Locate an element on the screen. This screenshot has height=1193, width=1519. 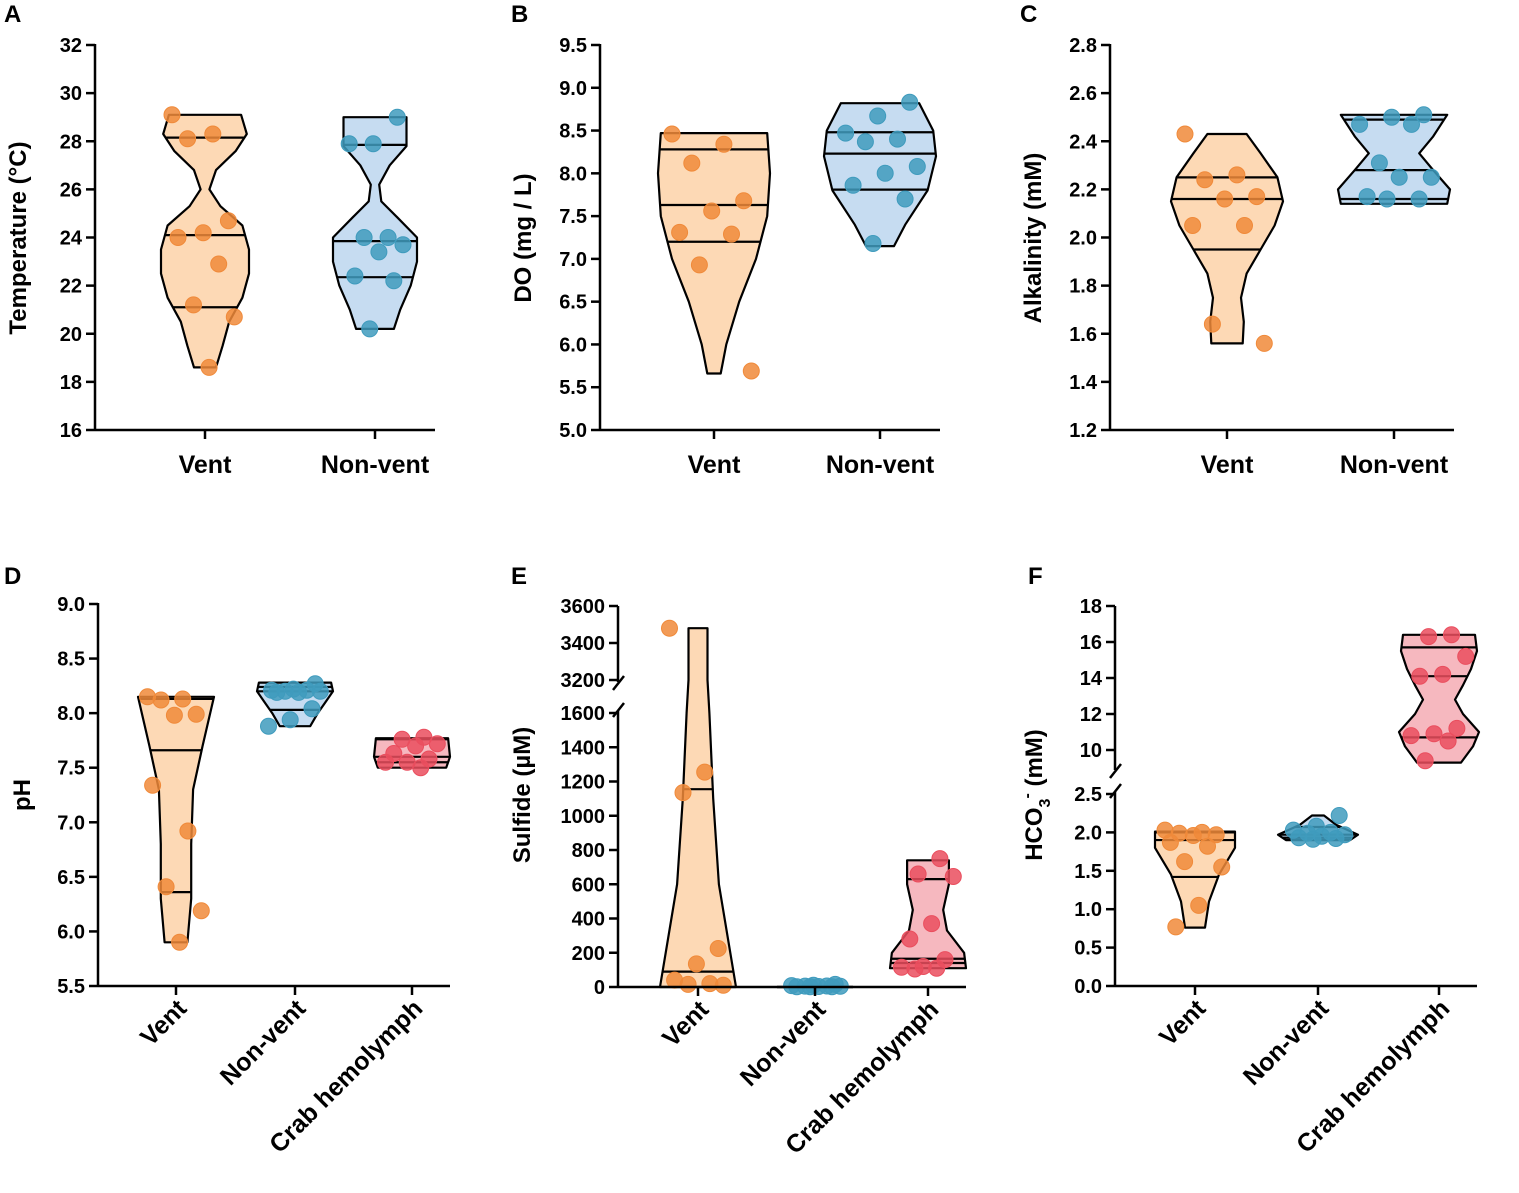
y-axis-label-c: Alkalinity (mM) is located at coordinates (1033, 238).